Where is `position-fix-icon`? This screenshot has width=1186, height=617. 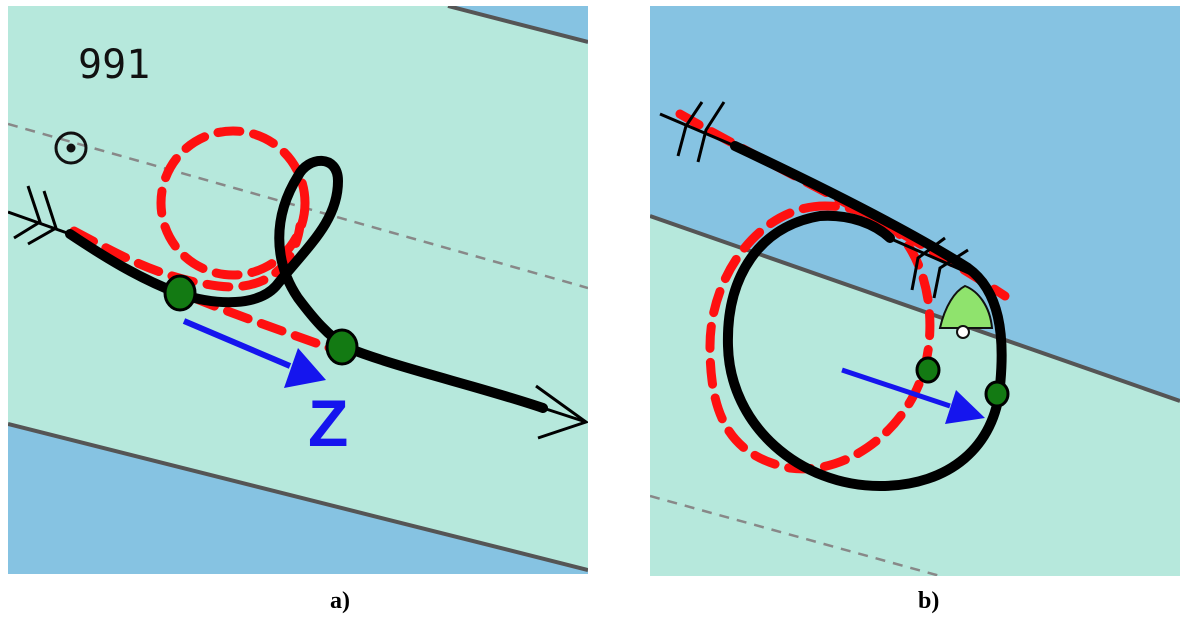
position-fix-icon is located at coordinates (71, 148).